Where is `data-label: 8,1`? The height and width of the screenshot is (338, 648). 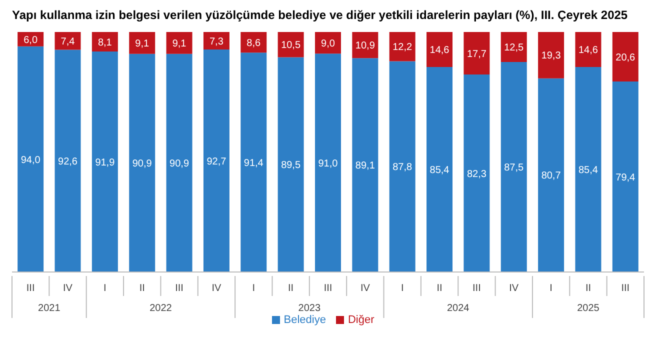
data-label: 8,1 is located at coordinates (105, 42).